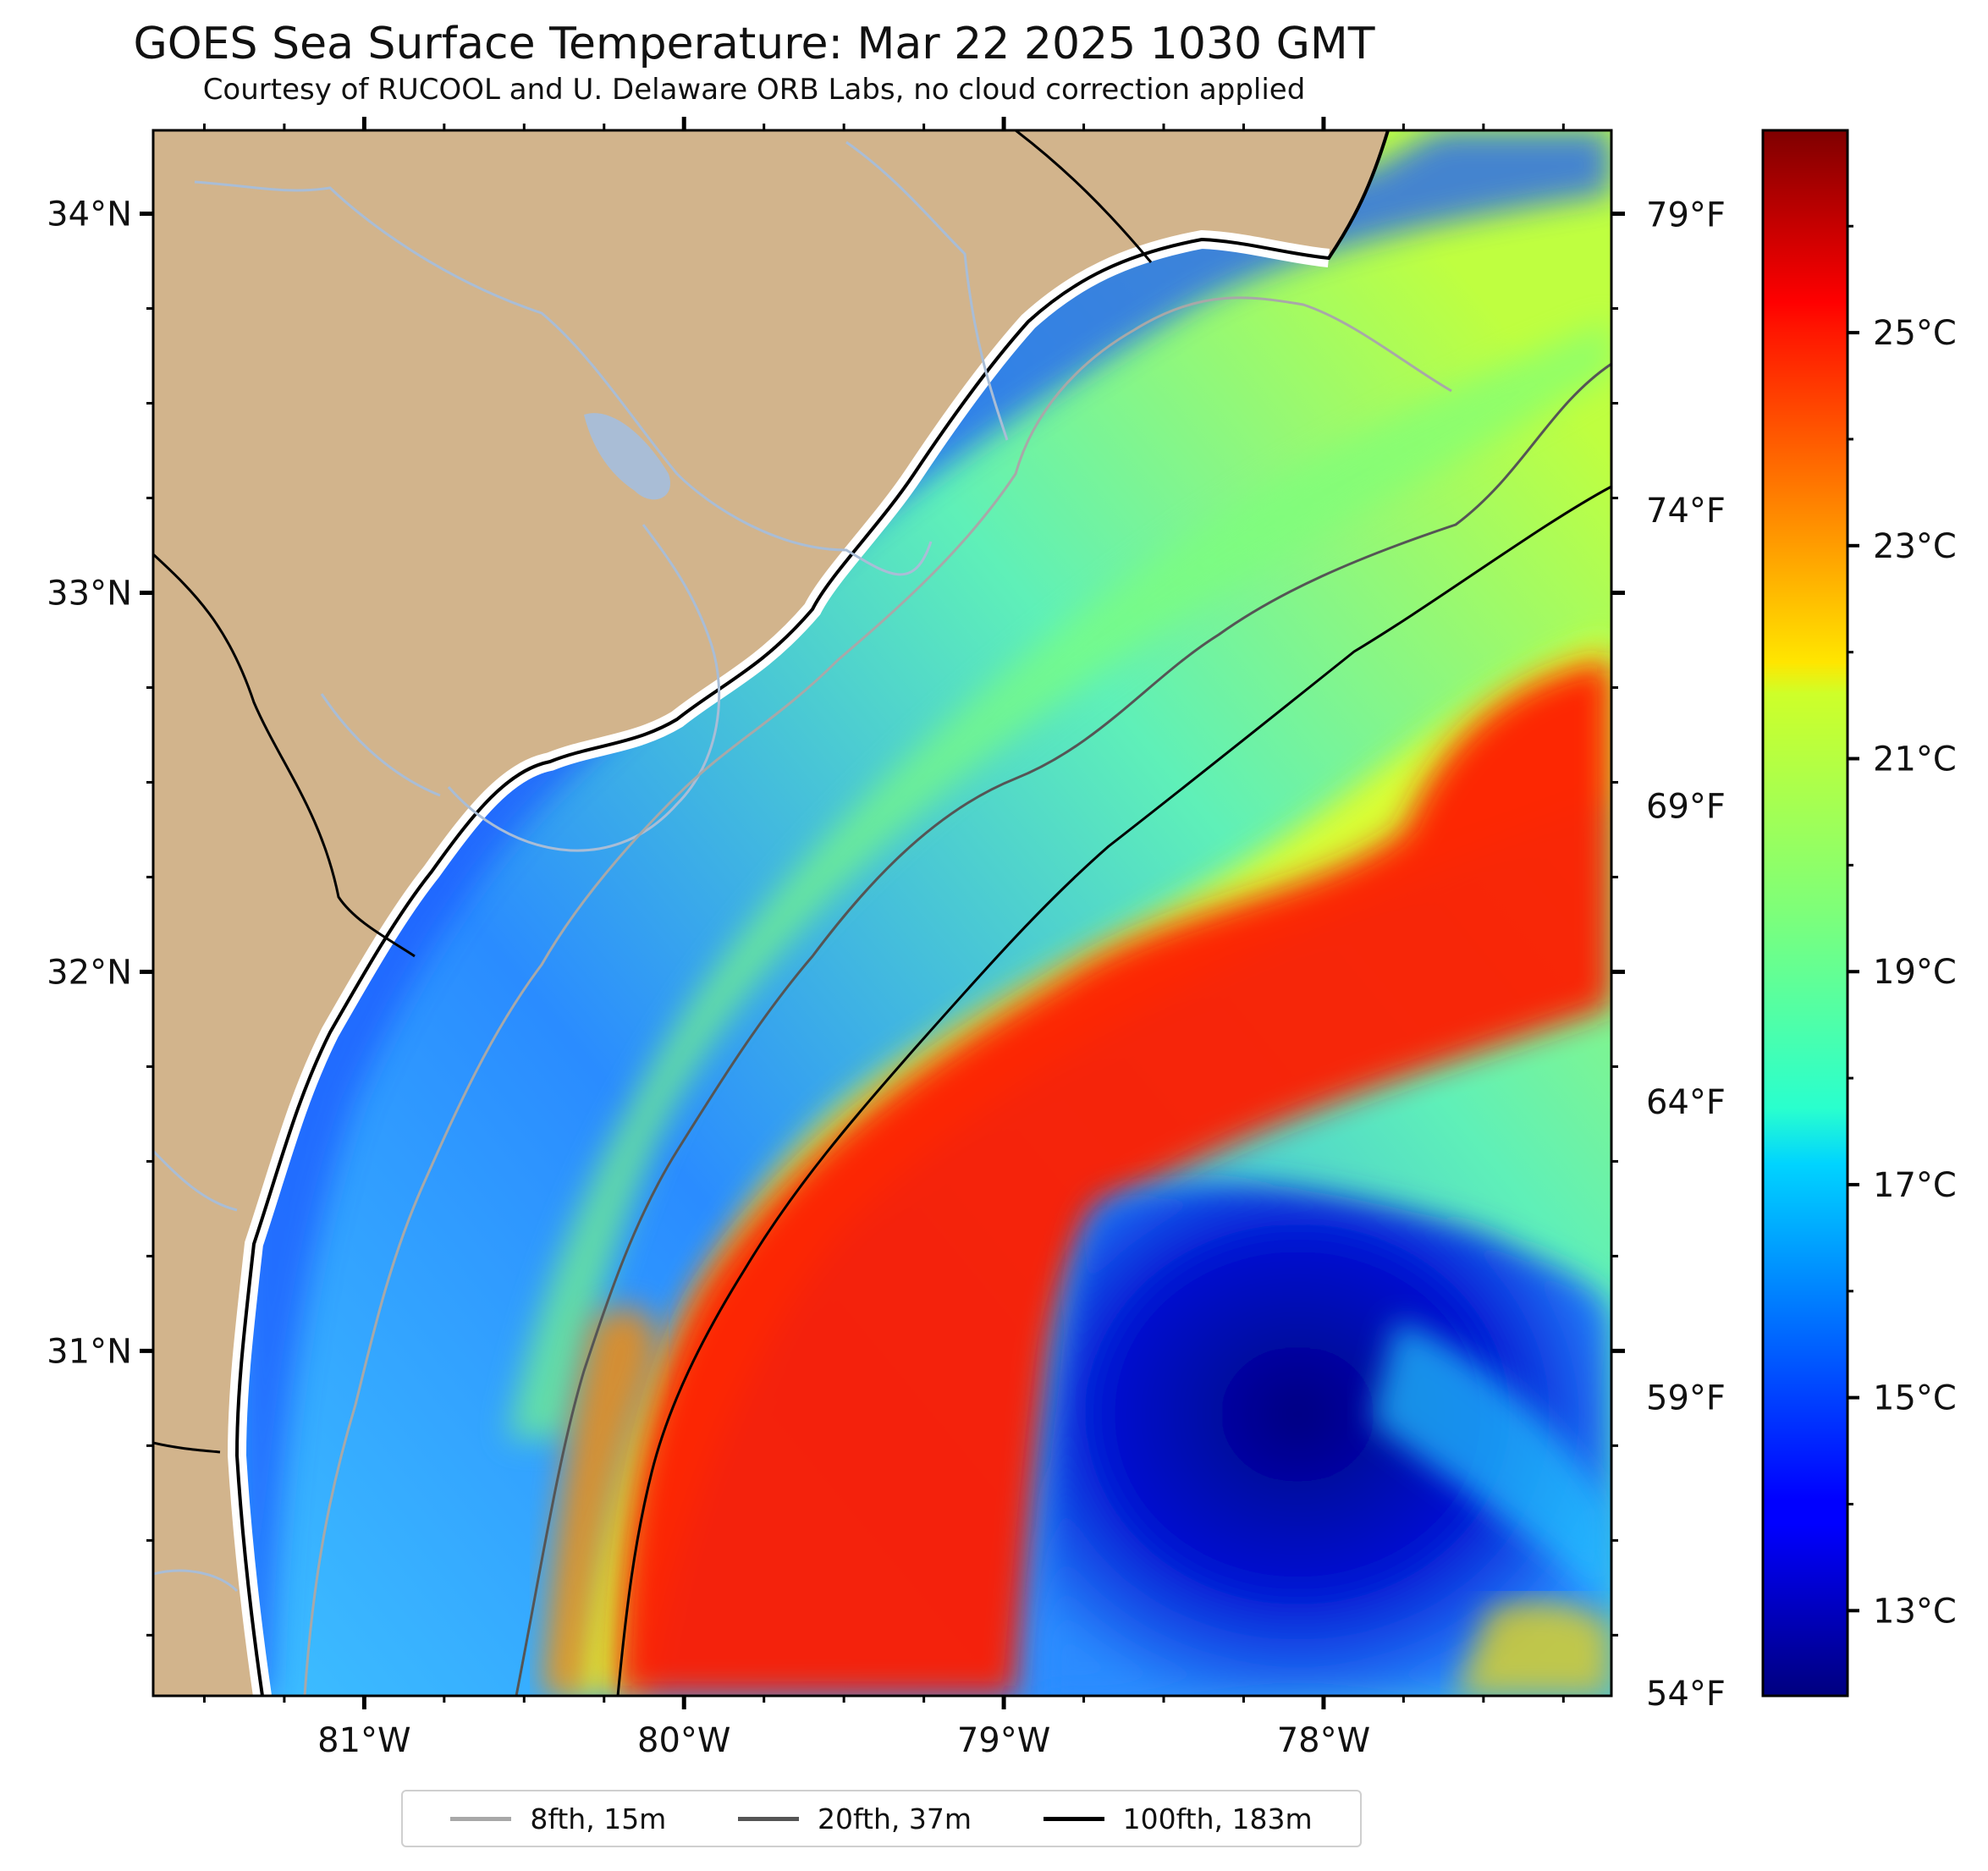 This screenshot has height=1871, width=1988. What do you see at coordinates (481, 1819) in the screenshot?
I see `legend-swatch-8fth` at bounding box center [481, 1819].